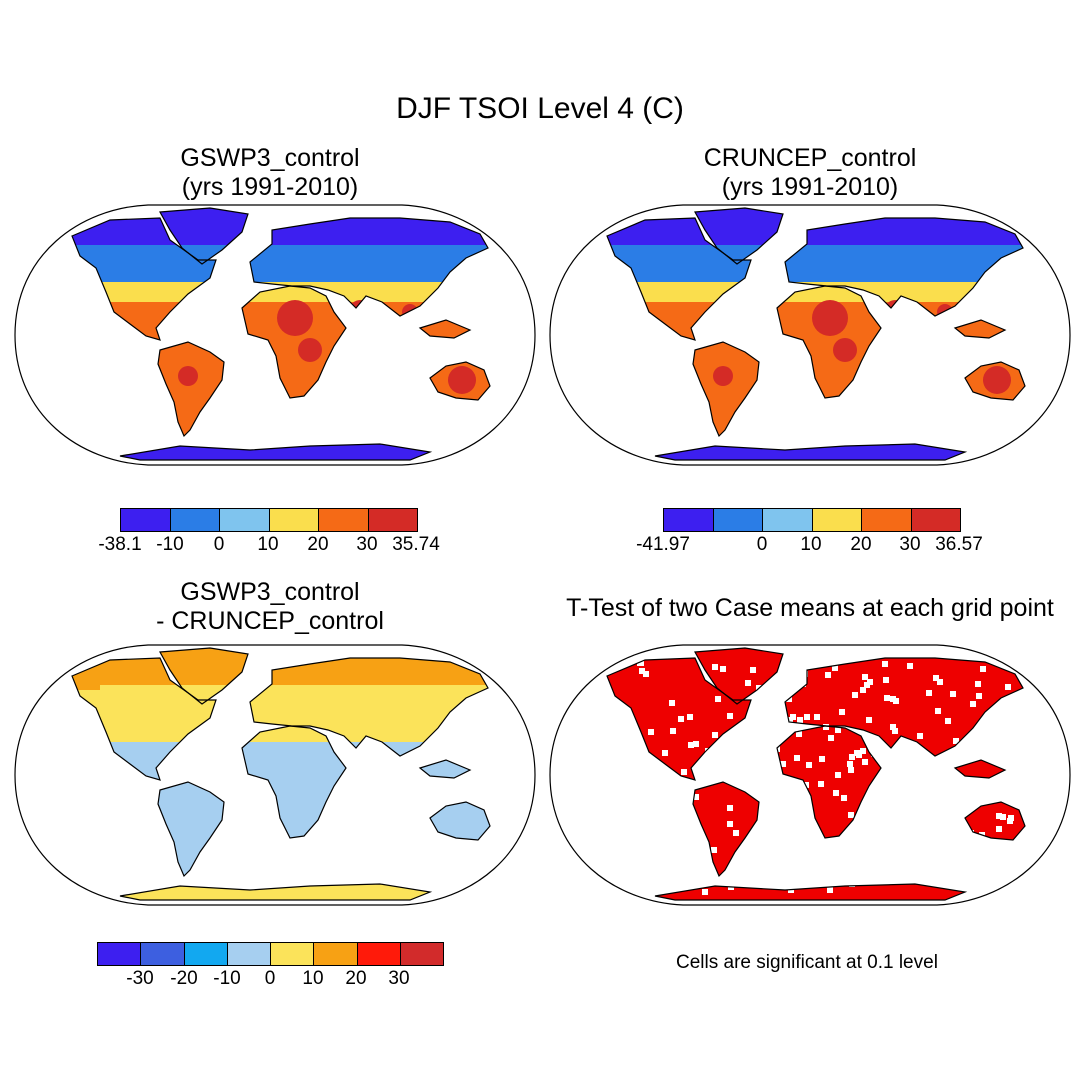 The image size is (1080, 1080). I want to click on panel3-map, so click(275, 775).